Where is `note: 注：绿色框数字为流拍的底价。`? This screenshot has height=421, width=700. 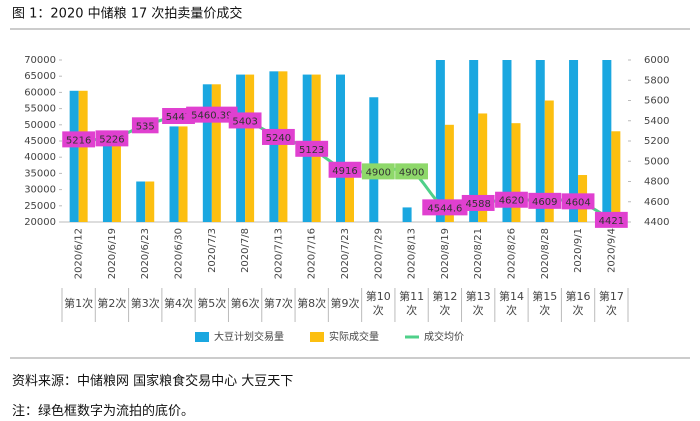 note: 注：绿色框数字为流拍的底价。 is located at coordinates (103, 411).